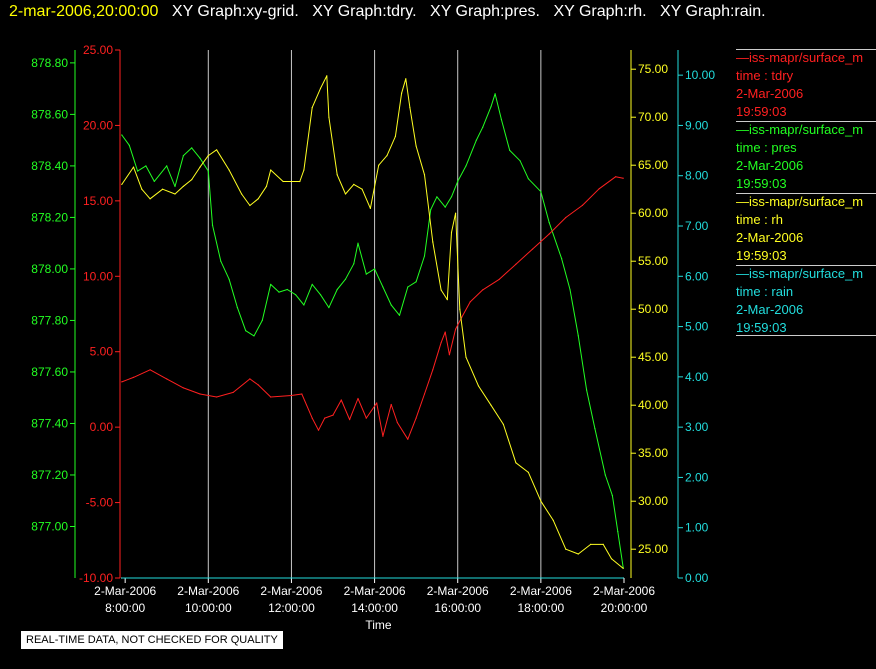  What do you see at coordinates (457, 608) in the screenshot?
I see `x-tick-label-time: 16:00:00` at bounding box center [457, 608].